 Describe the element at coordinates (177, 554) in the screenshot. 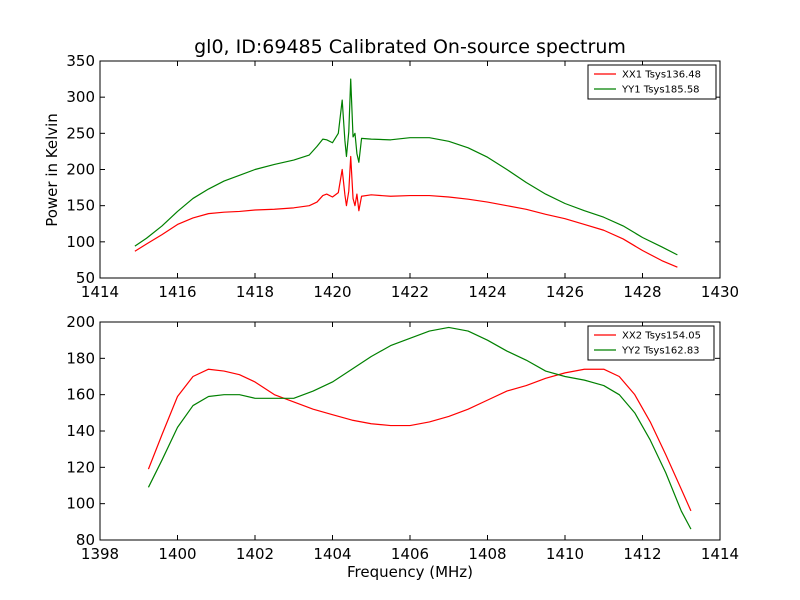

I see `x-tick-label: 1400` at that location.